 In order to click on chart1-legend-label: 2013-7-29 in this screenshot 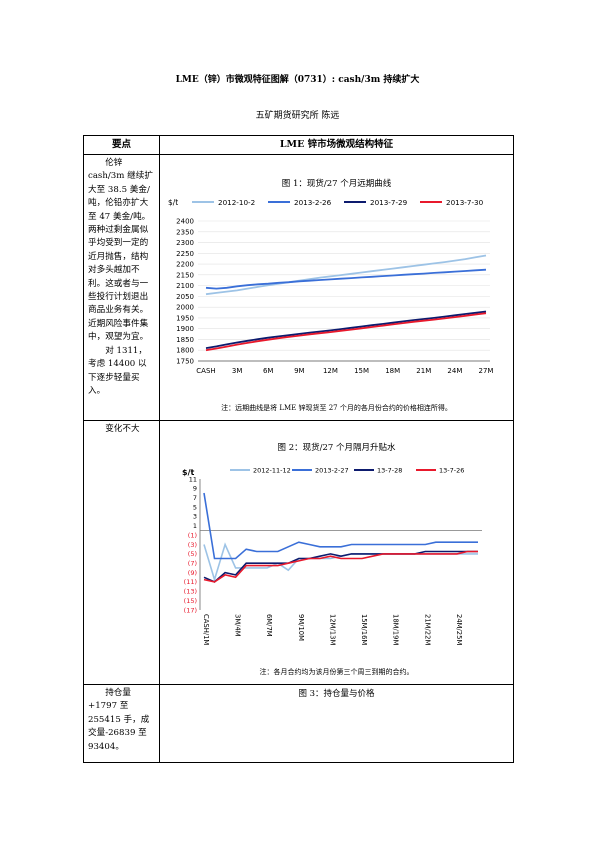, I will do `click(389, 202)`.